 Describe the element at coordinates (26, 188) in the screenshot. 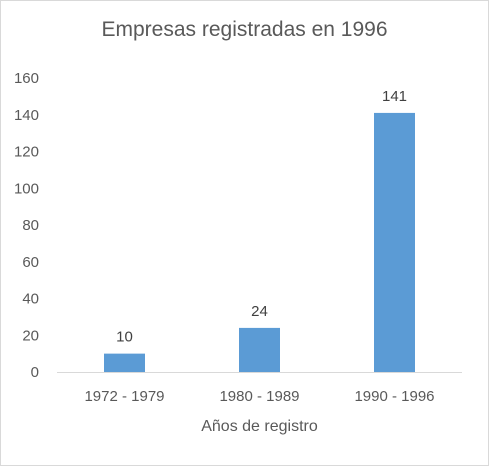

I see `y-tick-label: 100` at that location.